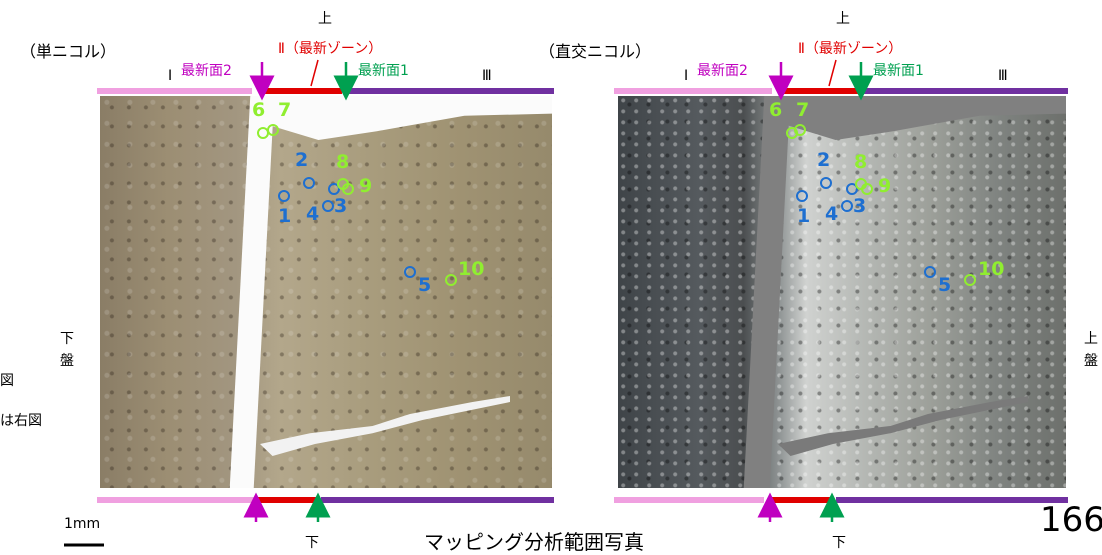 This screenshot has width=1102, height=555. What do you see at coordinates (839, 543) in the screenshot?
I see `right-bottom-label: 下` at bounding box center [839, 543].